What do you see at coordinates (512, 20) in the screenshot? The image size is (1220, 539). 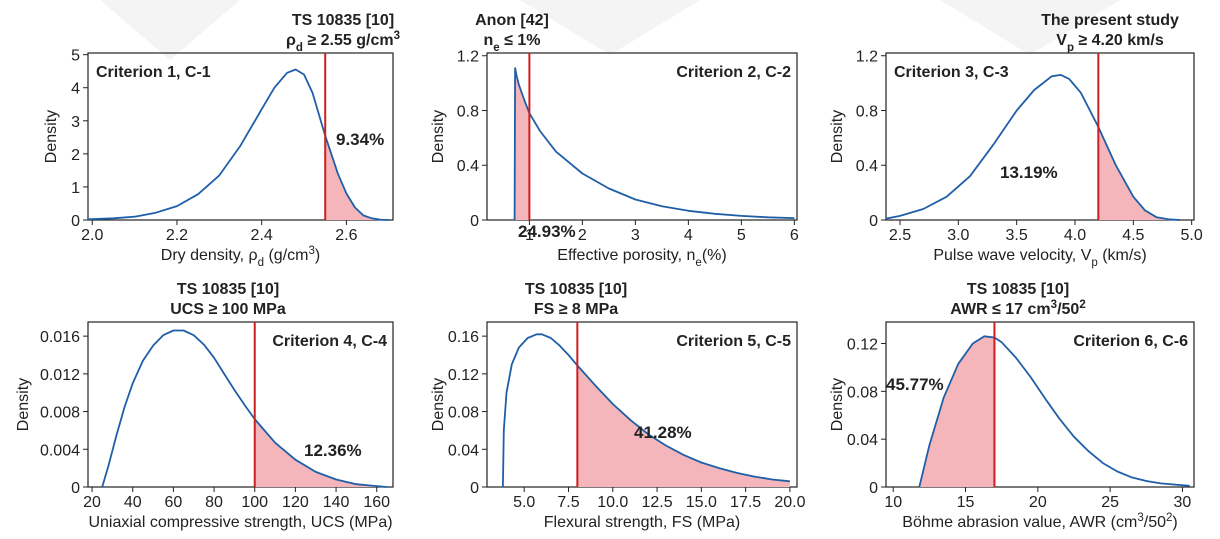 I see `title-line-1: Anon [42]` at bounding box center [512, 20].